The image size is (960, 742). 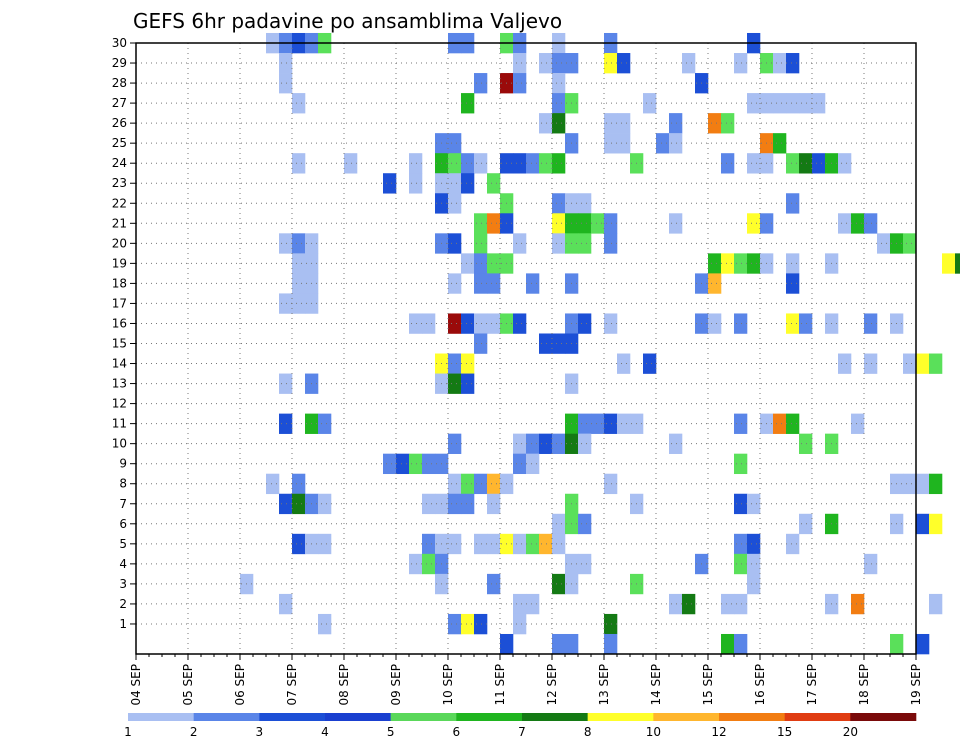 What do you see at coordinates (656, 685) in the screenshot?
I see `x-tick-label: 14 SEP` at bounding box center [656, 685].